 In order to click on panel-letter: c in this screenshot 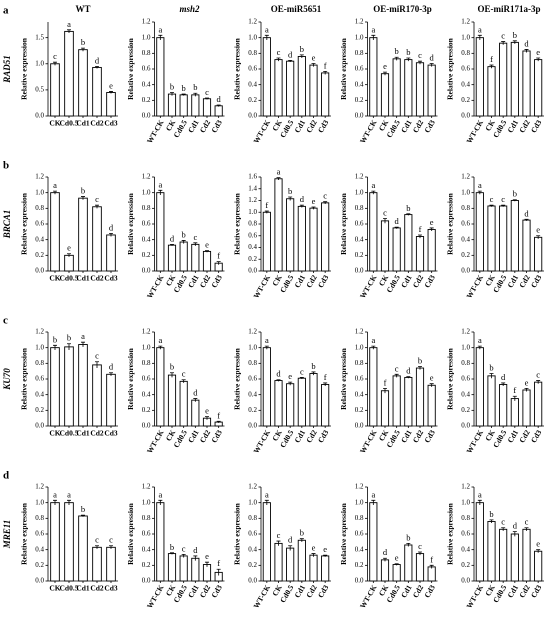, I will do `click(5, 321)`.